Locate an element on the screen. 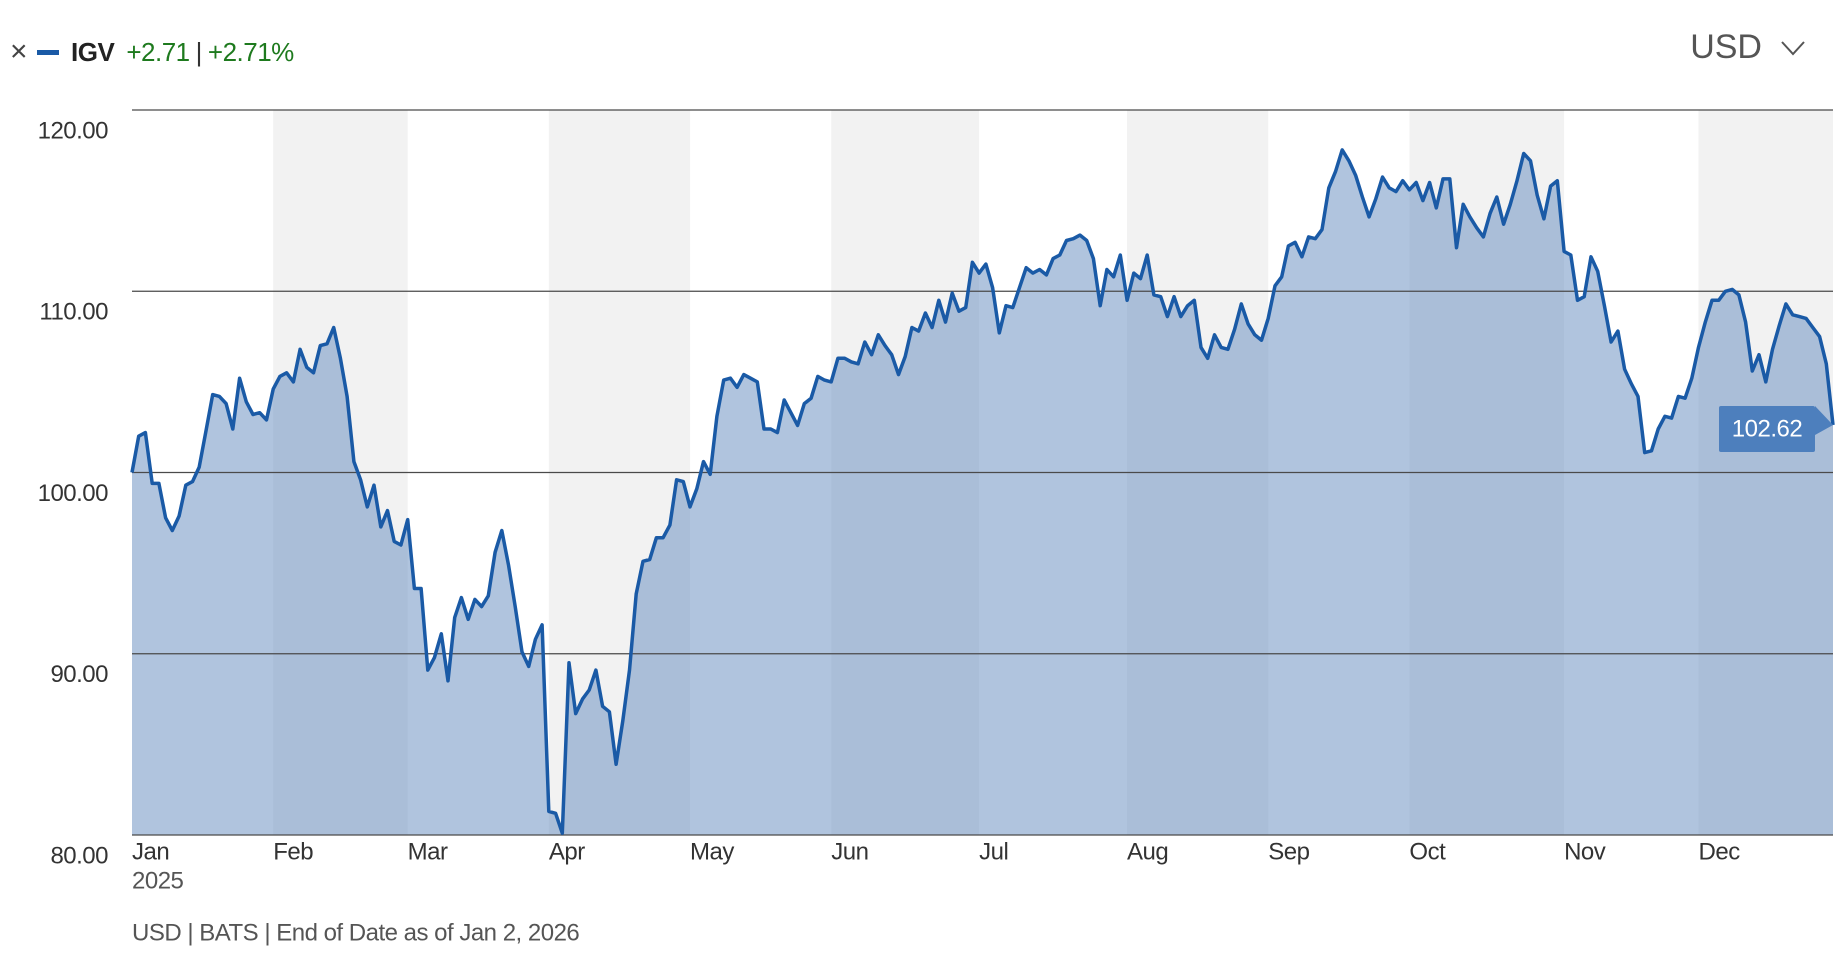 Image resolution: width=1836 pixels, height=960 pixels. x-tick-label: May is located at coordinates (712, 851).